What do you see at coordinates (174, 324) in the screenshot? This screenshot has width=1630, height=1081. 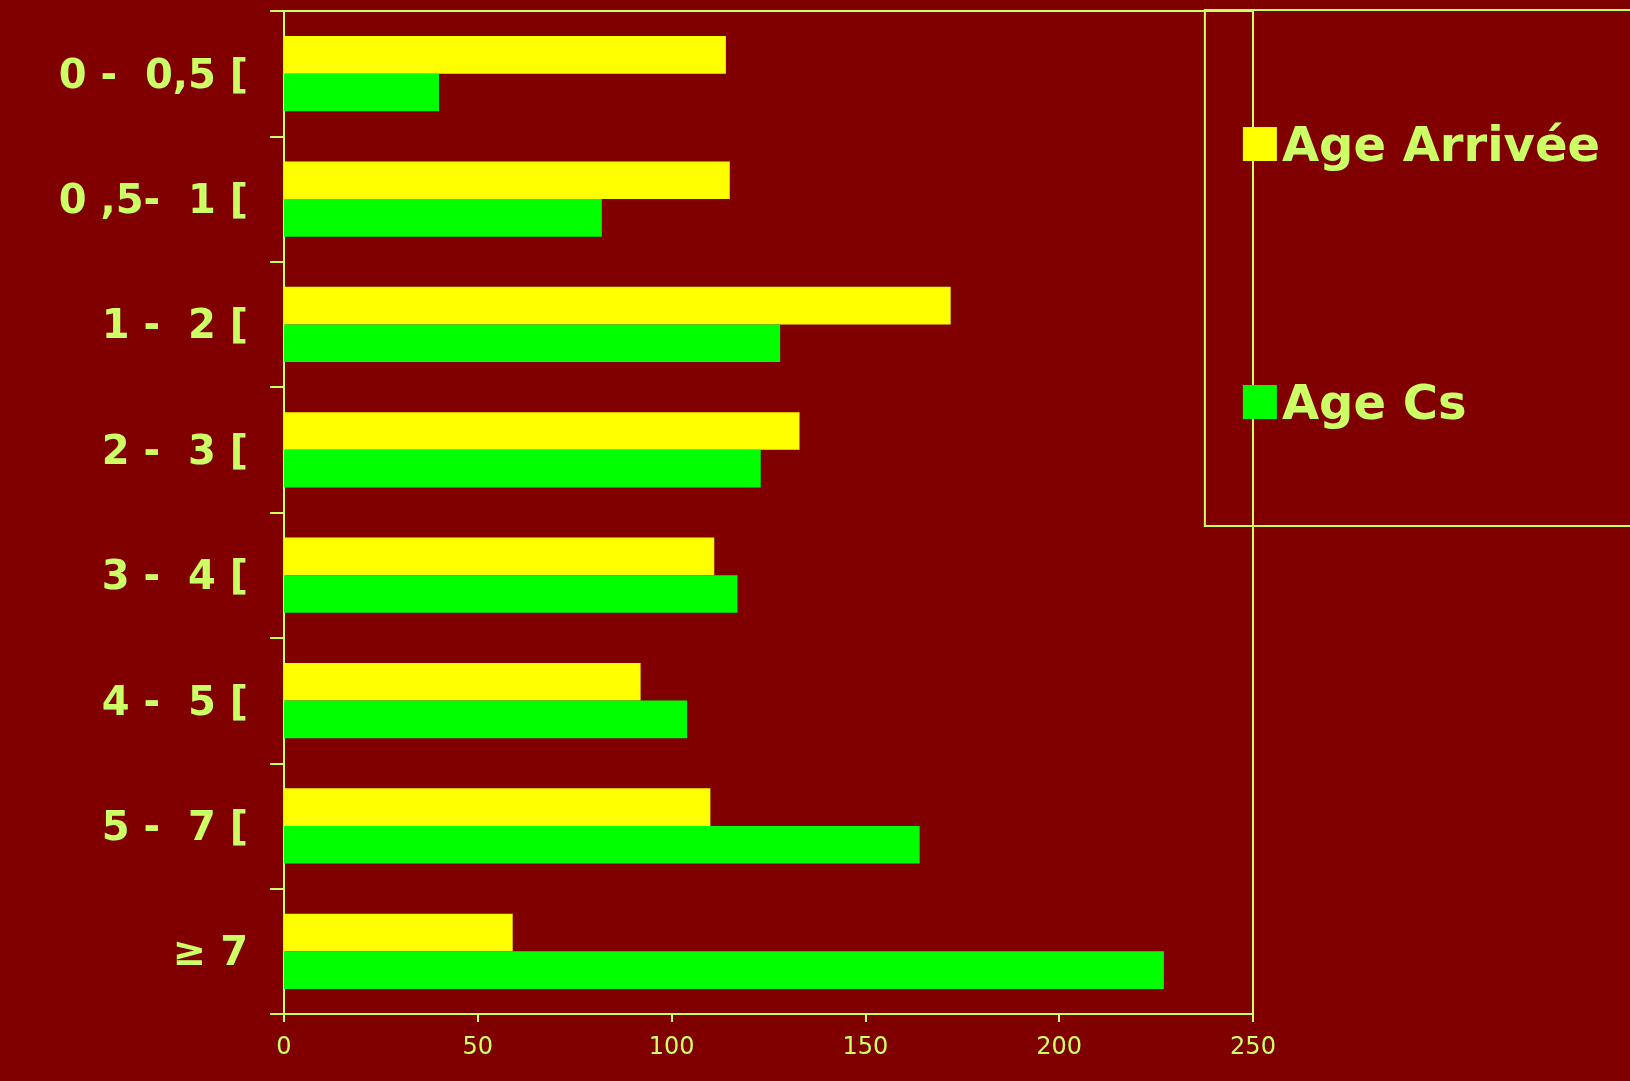 I see `y-tick-label: 1 - 2 [` at bounding box center [174, 324].